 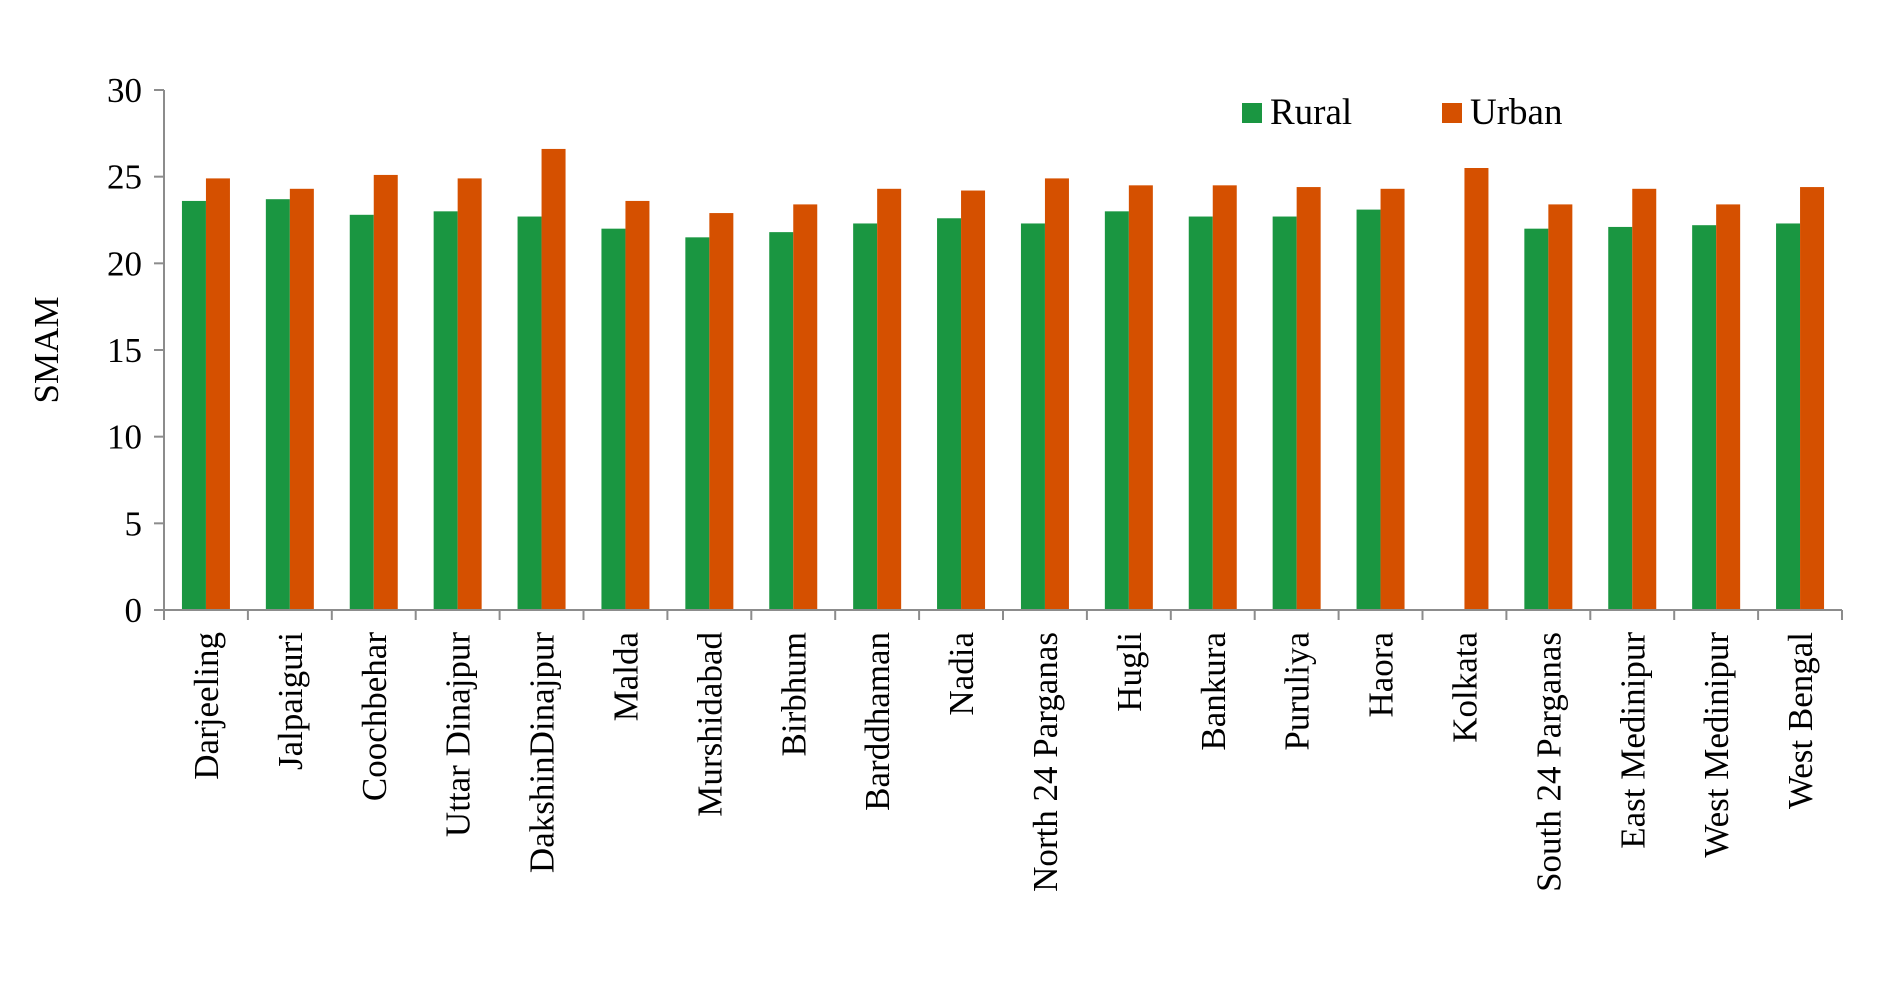 What do you see at coordinates (374, 716) in the screenshot?
I see `x-tick-label: Coochbehar` at bounding box center [374, 716].